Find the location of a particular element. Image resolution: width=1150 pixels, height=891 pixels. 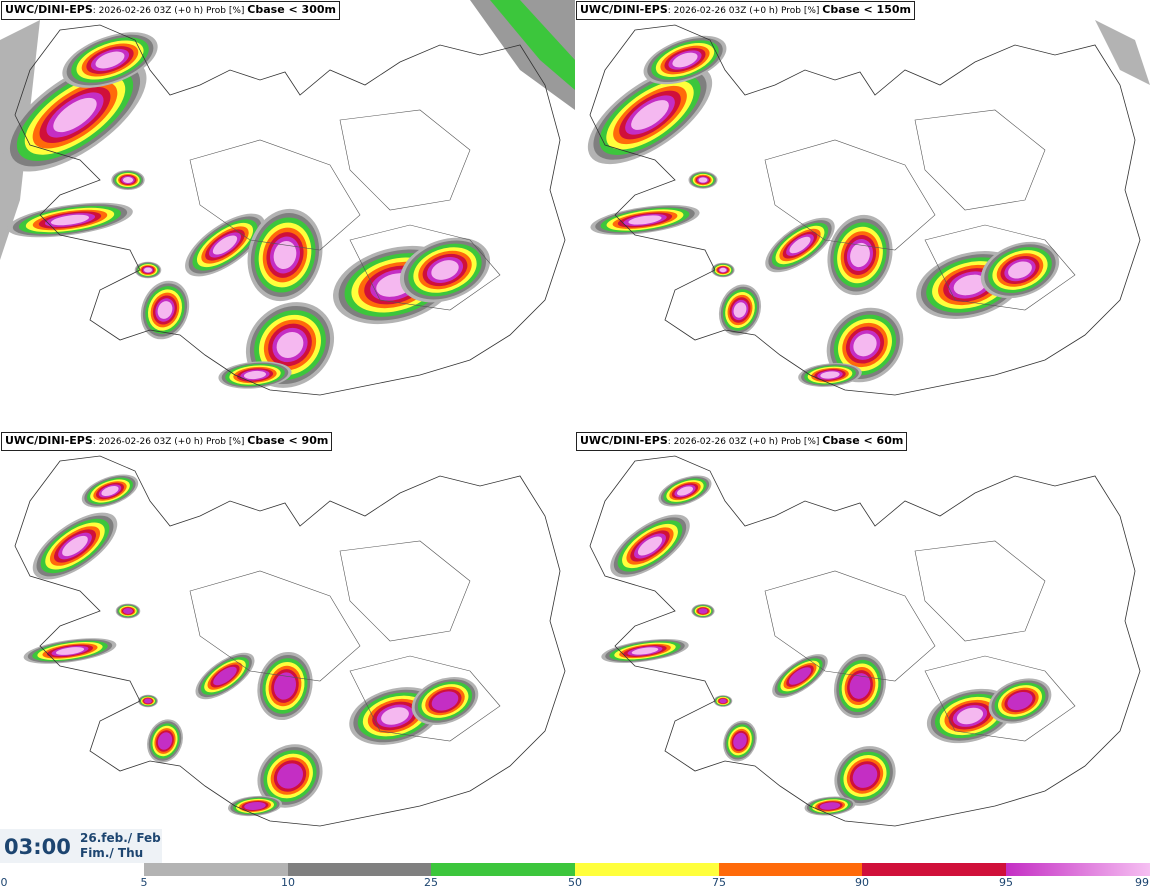

valid-time: 03:00 is located at coordinates (37, 847).